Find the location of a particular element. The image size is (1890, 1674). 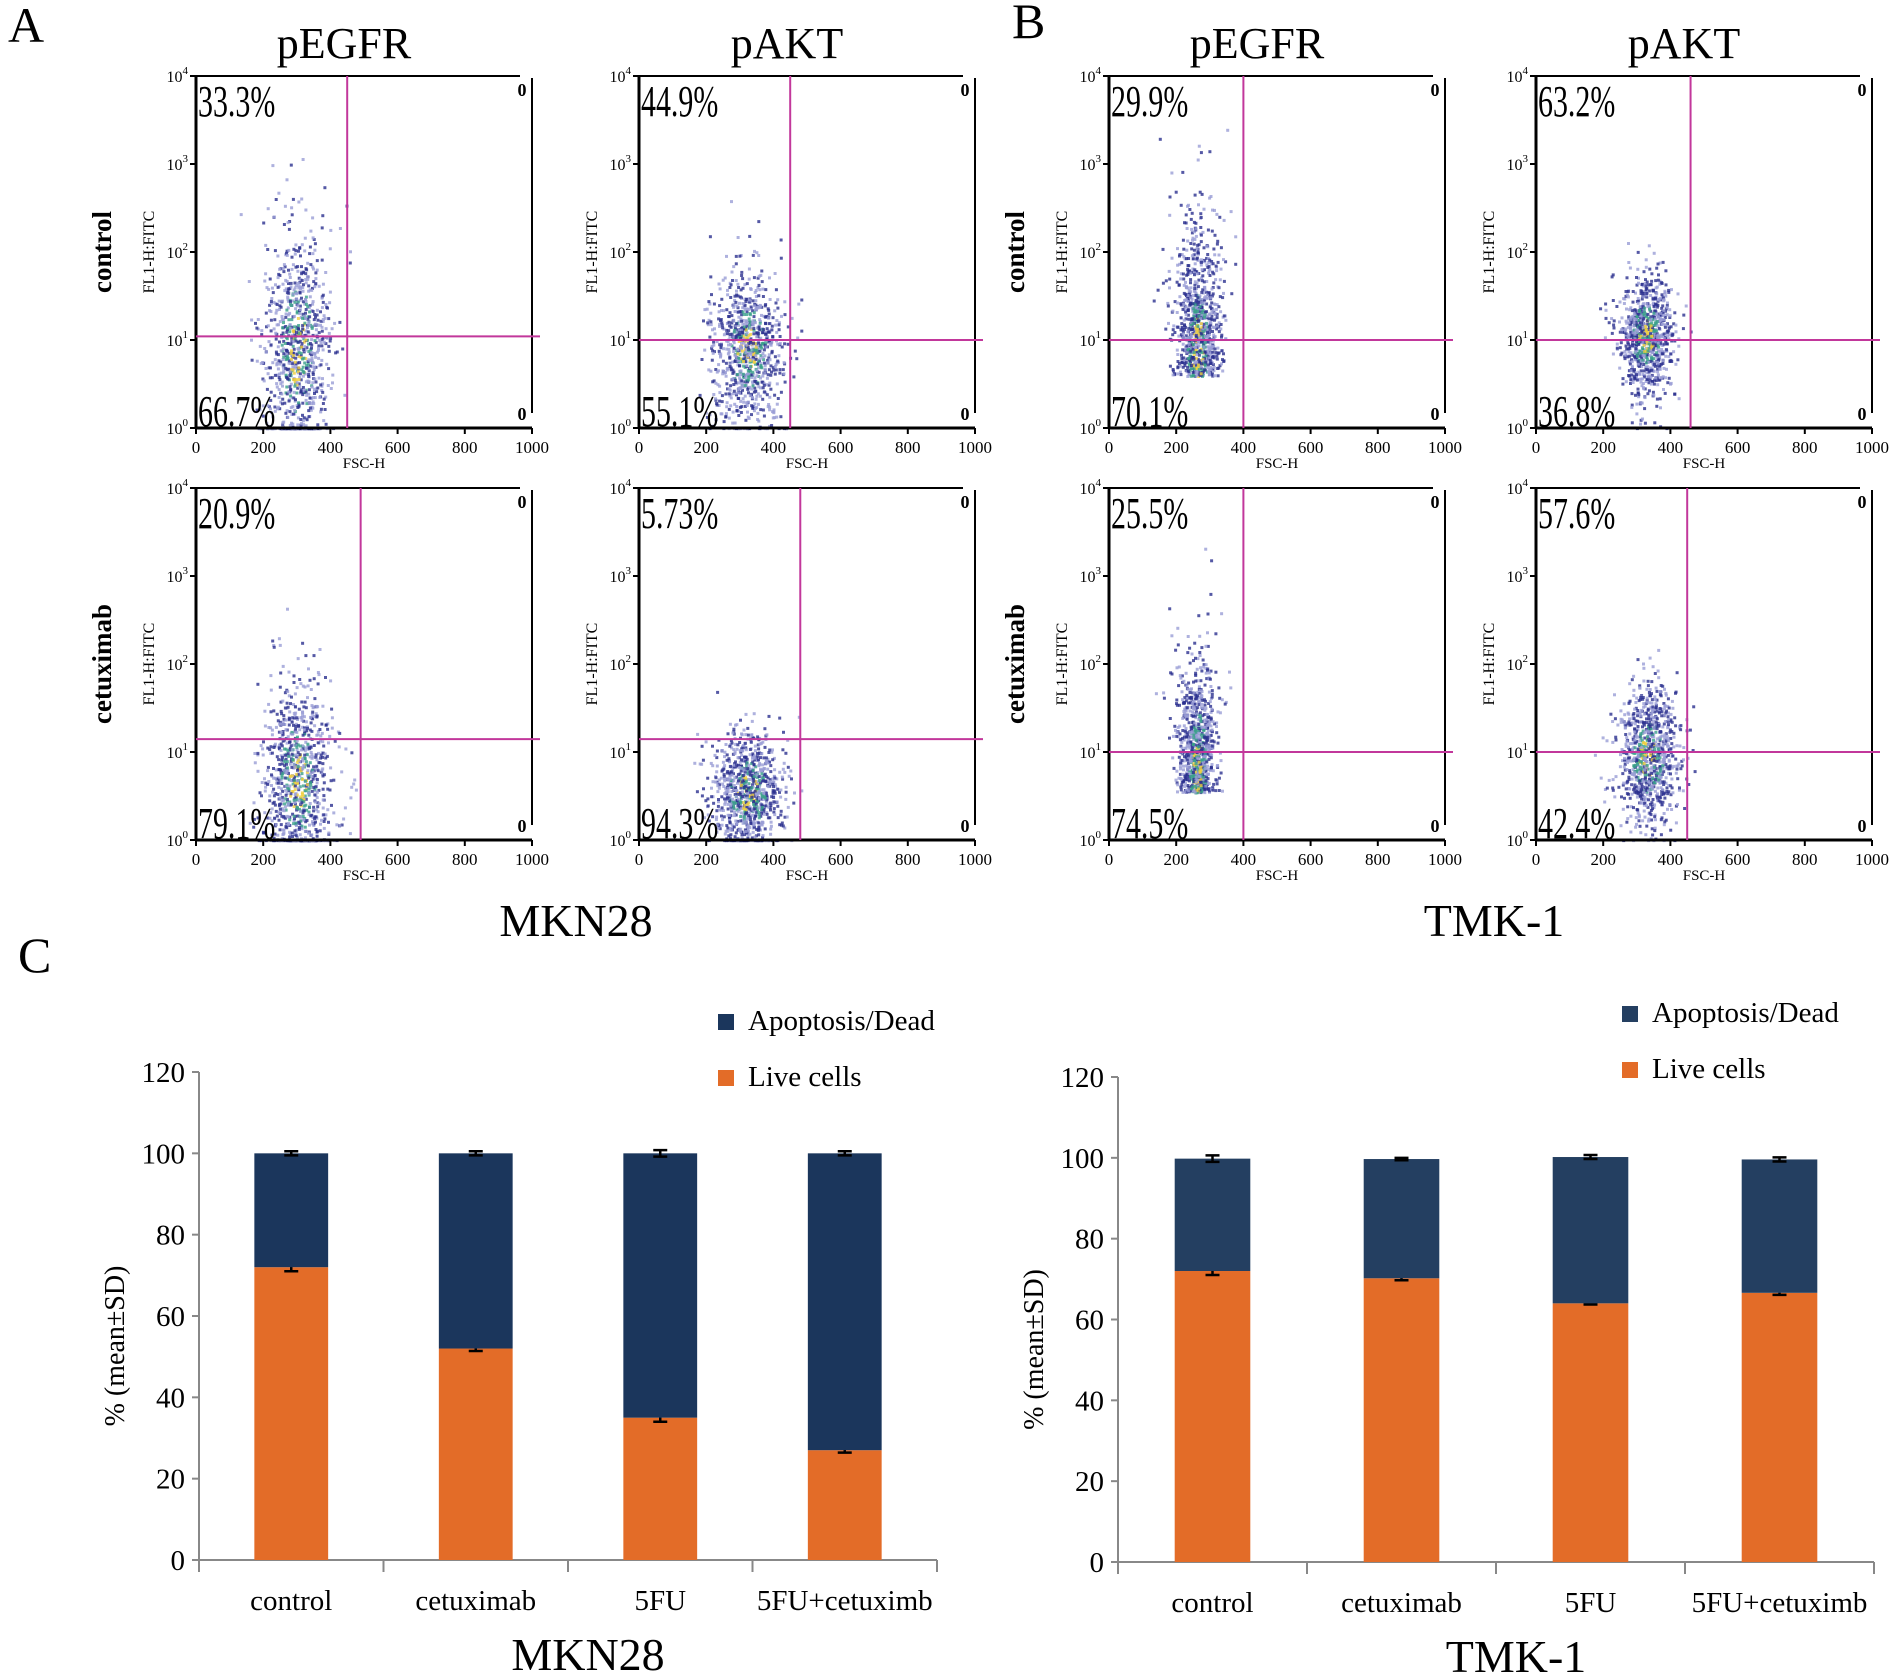

scatter-points is located at coordinates (1646, 336).